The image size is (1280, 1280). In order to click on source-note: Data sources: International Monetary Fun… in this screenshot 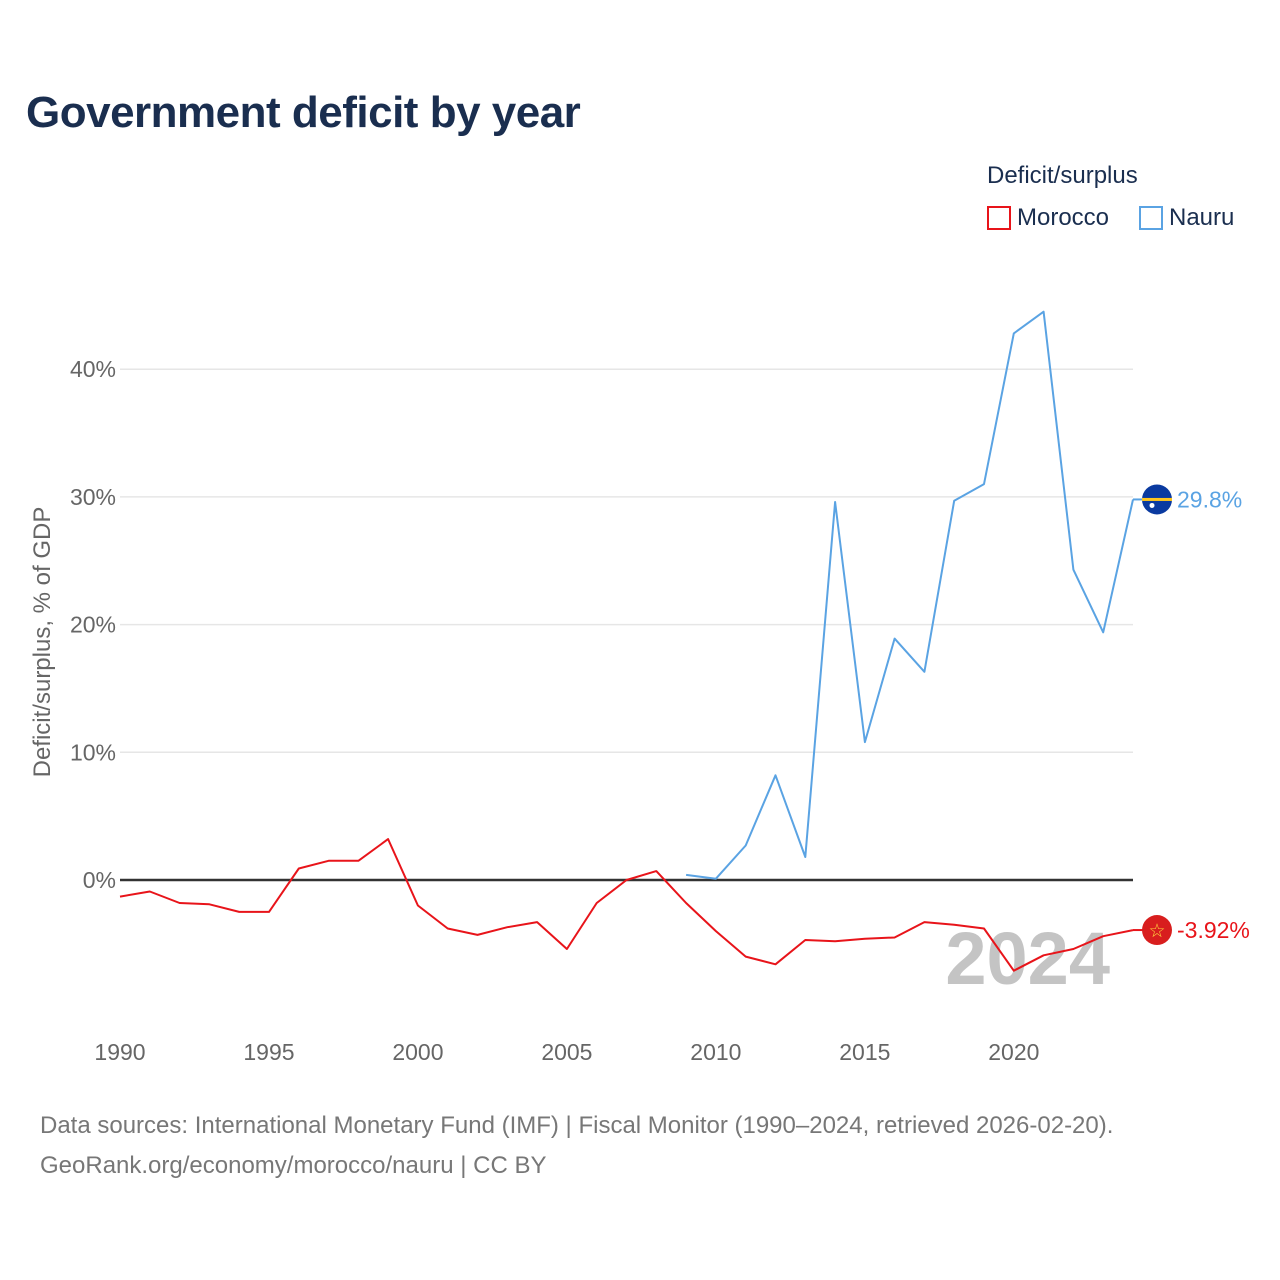, I will do `click(576, 1146)`.